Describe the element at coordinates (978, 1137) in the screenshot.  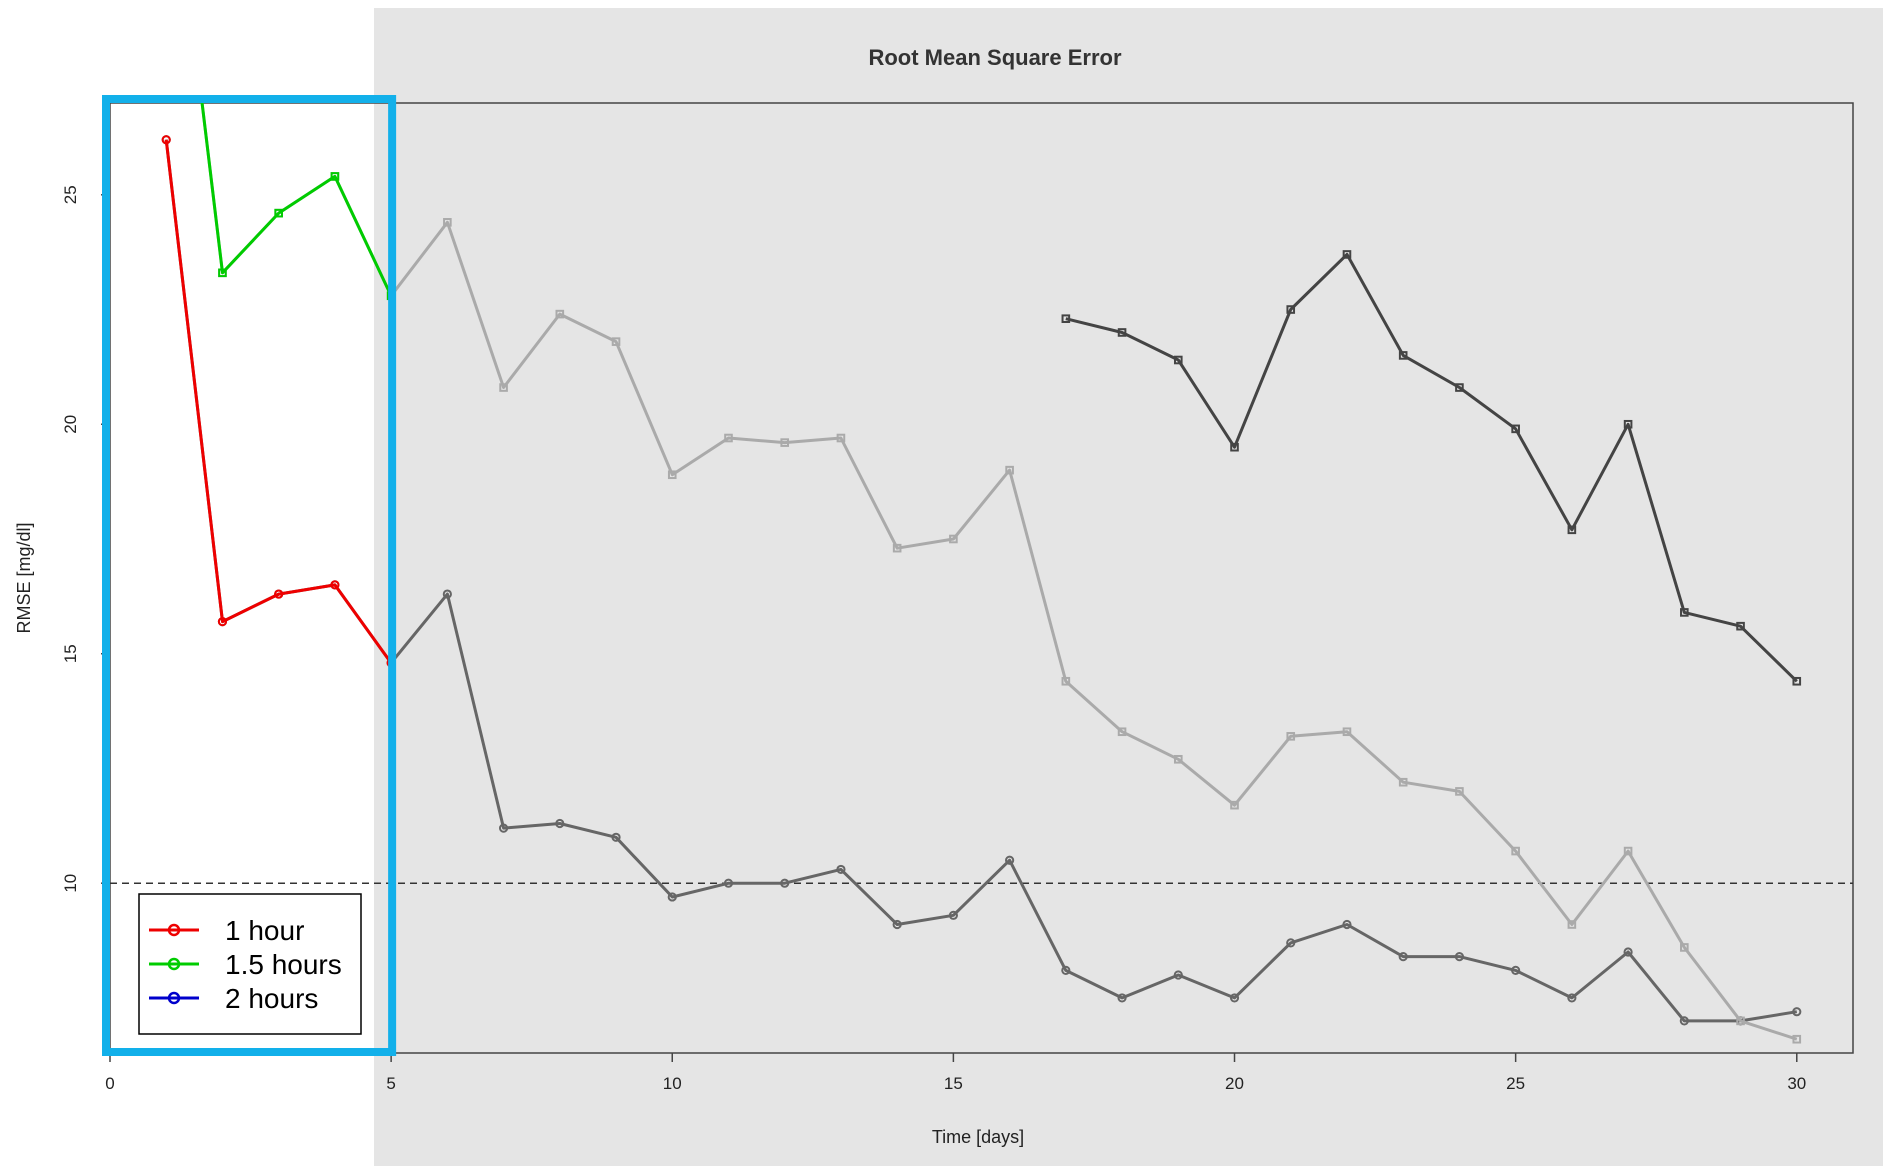
I see `x-axis-label: Time [days]` at that location.